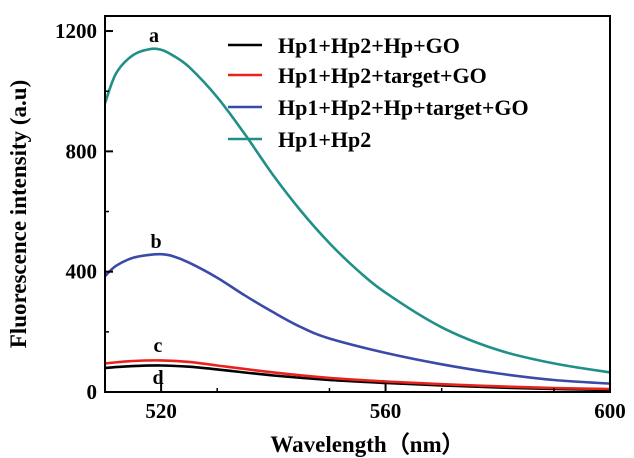 Image resolution: width=634 pixels, height=458 pixels. I want to click on y-tick-label: 400, so click(82, 272).